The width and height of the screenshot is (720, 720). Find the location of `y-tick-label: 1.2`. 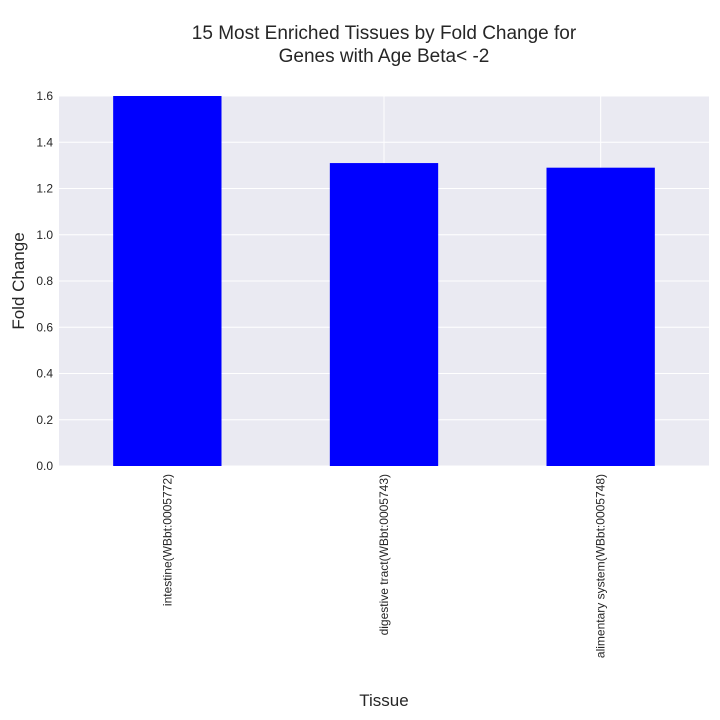

y-tick-label: 1.2 is located at coordinates (44, 189).